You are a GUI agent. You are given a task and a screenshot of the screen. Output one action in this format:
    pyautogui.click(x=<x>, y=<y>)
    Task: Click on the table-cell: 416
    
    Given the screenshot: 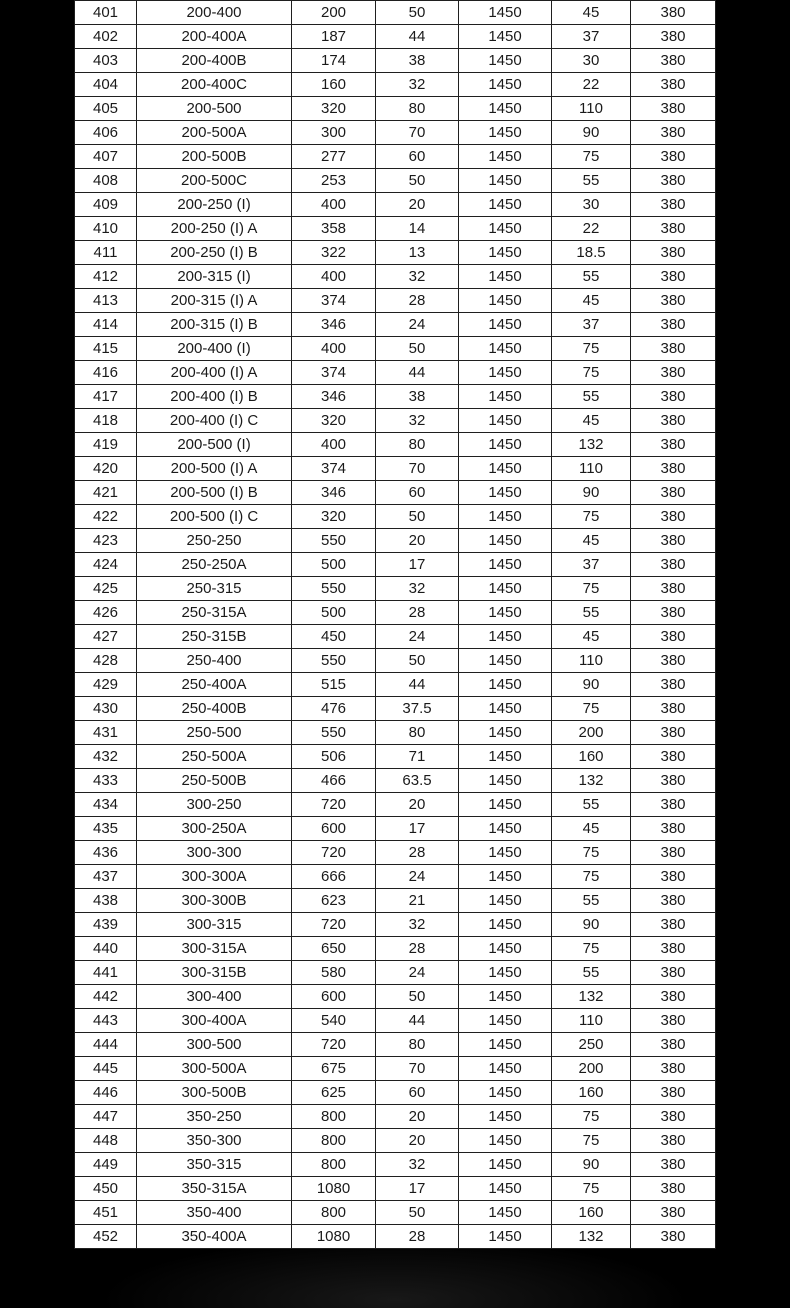 What is the action you would take?
    pyautogui.click(x=105, y=372)
    